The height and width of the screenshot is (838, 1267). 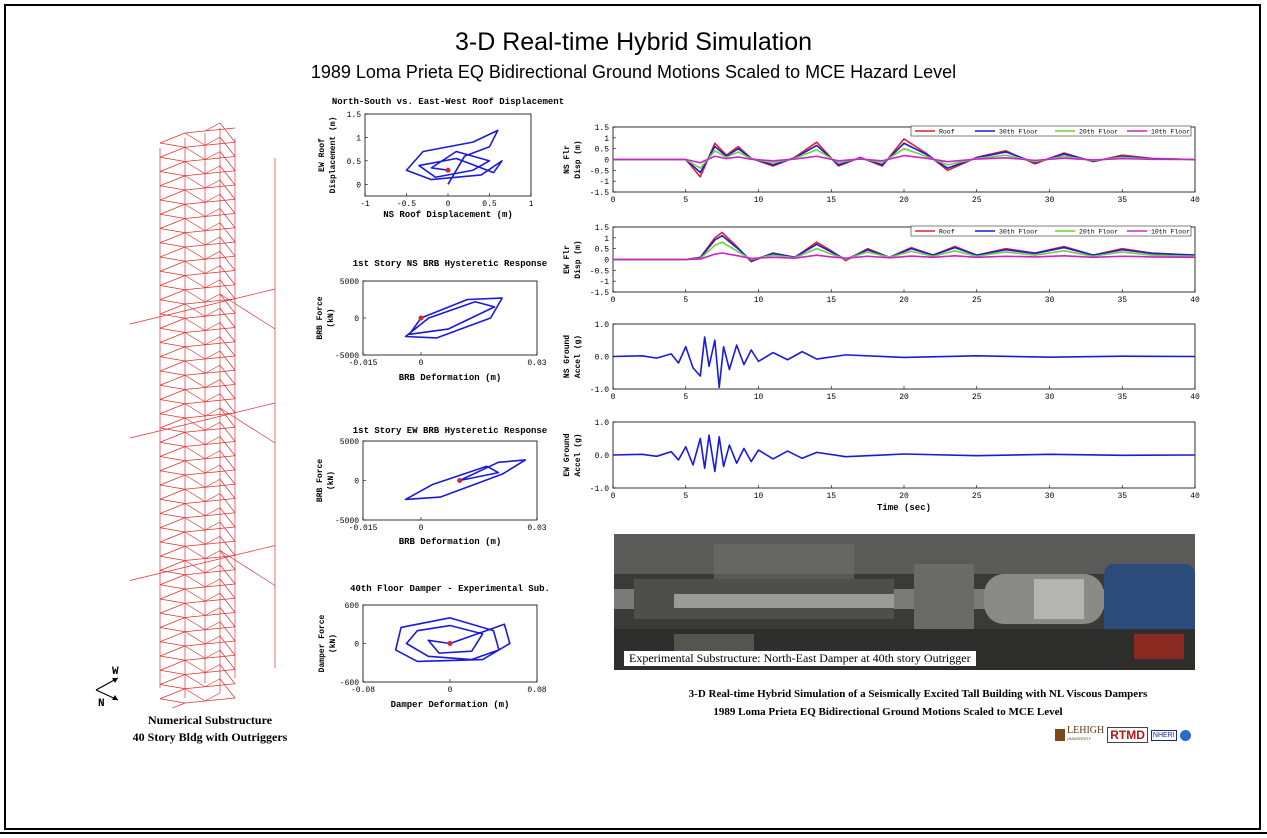 I want to click on series-line-ew, so click(x=904, y=453).